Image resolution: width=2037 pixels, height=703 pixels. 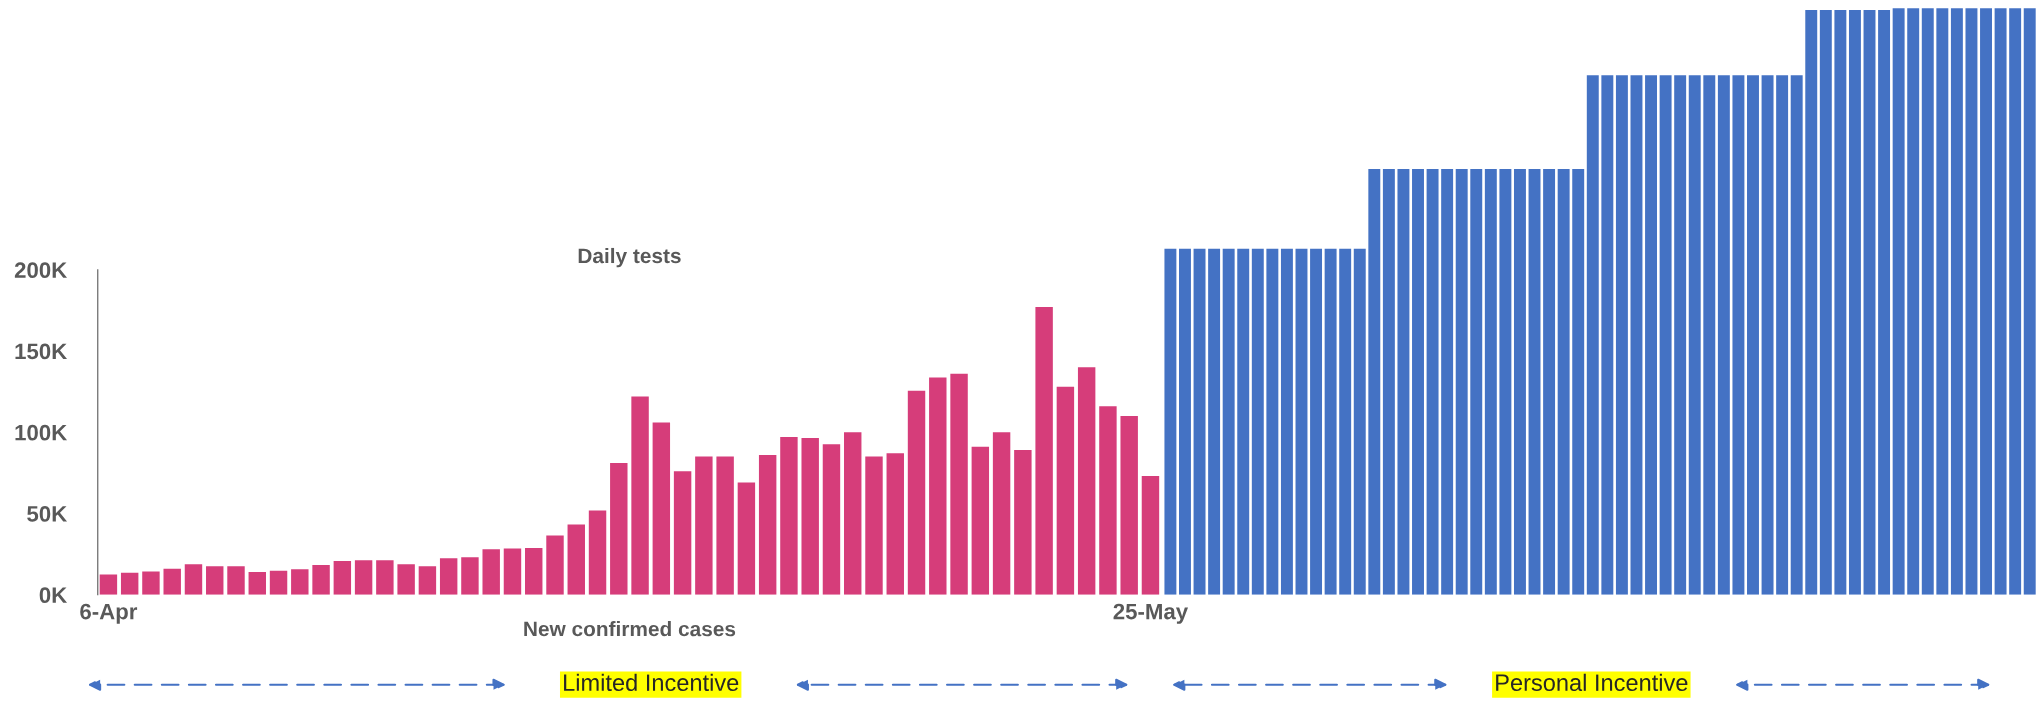 What do you see at coordinates (41, 351) in the screenshot?
I see `y-tick-label: 150K` at bounding box center [41, 351].